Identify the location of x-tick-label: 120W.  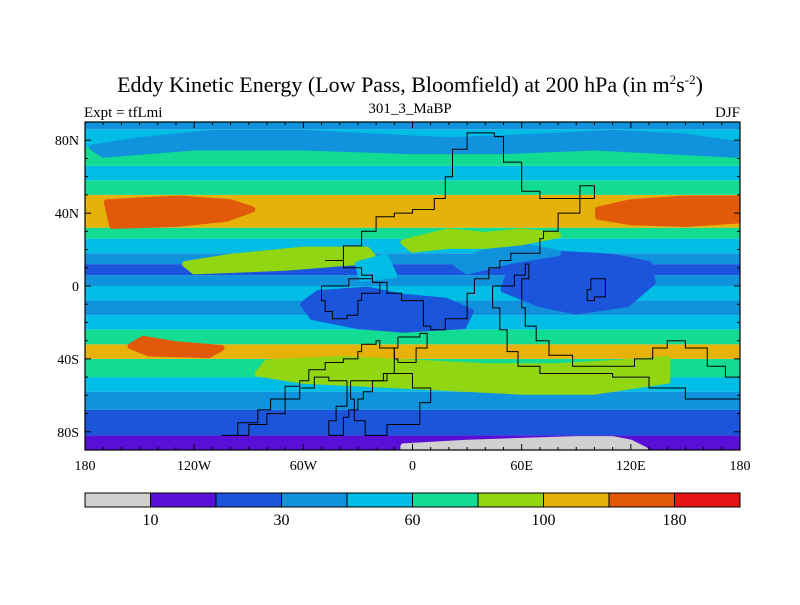
(194, 466).